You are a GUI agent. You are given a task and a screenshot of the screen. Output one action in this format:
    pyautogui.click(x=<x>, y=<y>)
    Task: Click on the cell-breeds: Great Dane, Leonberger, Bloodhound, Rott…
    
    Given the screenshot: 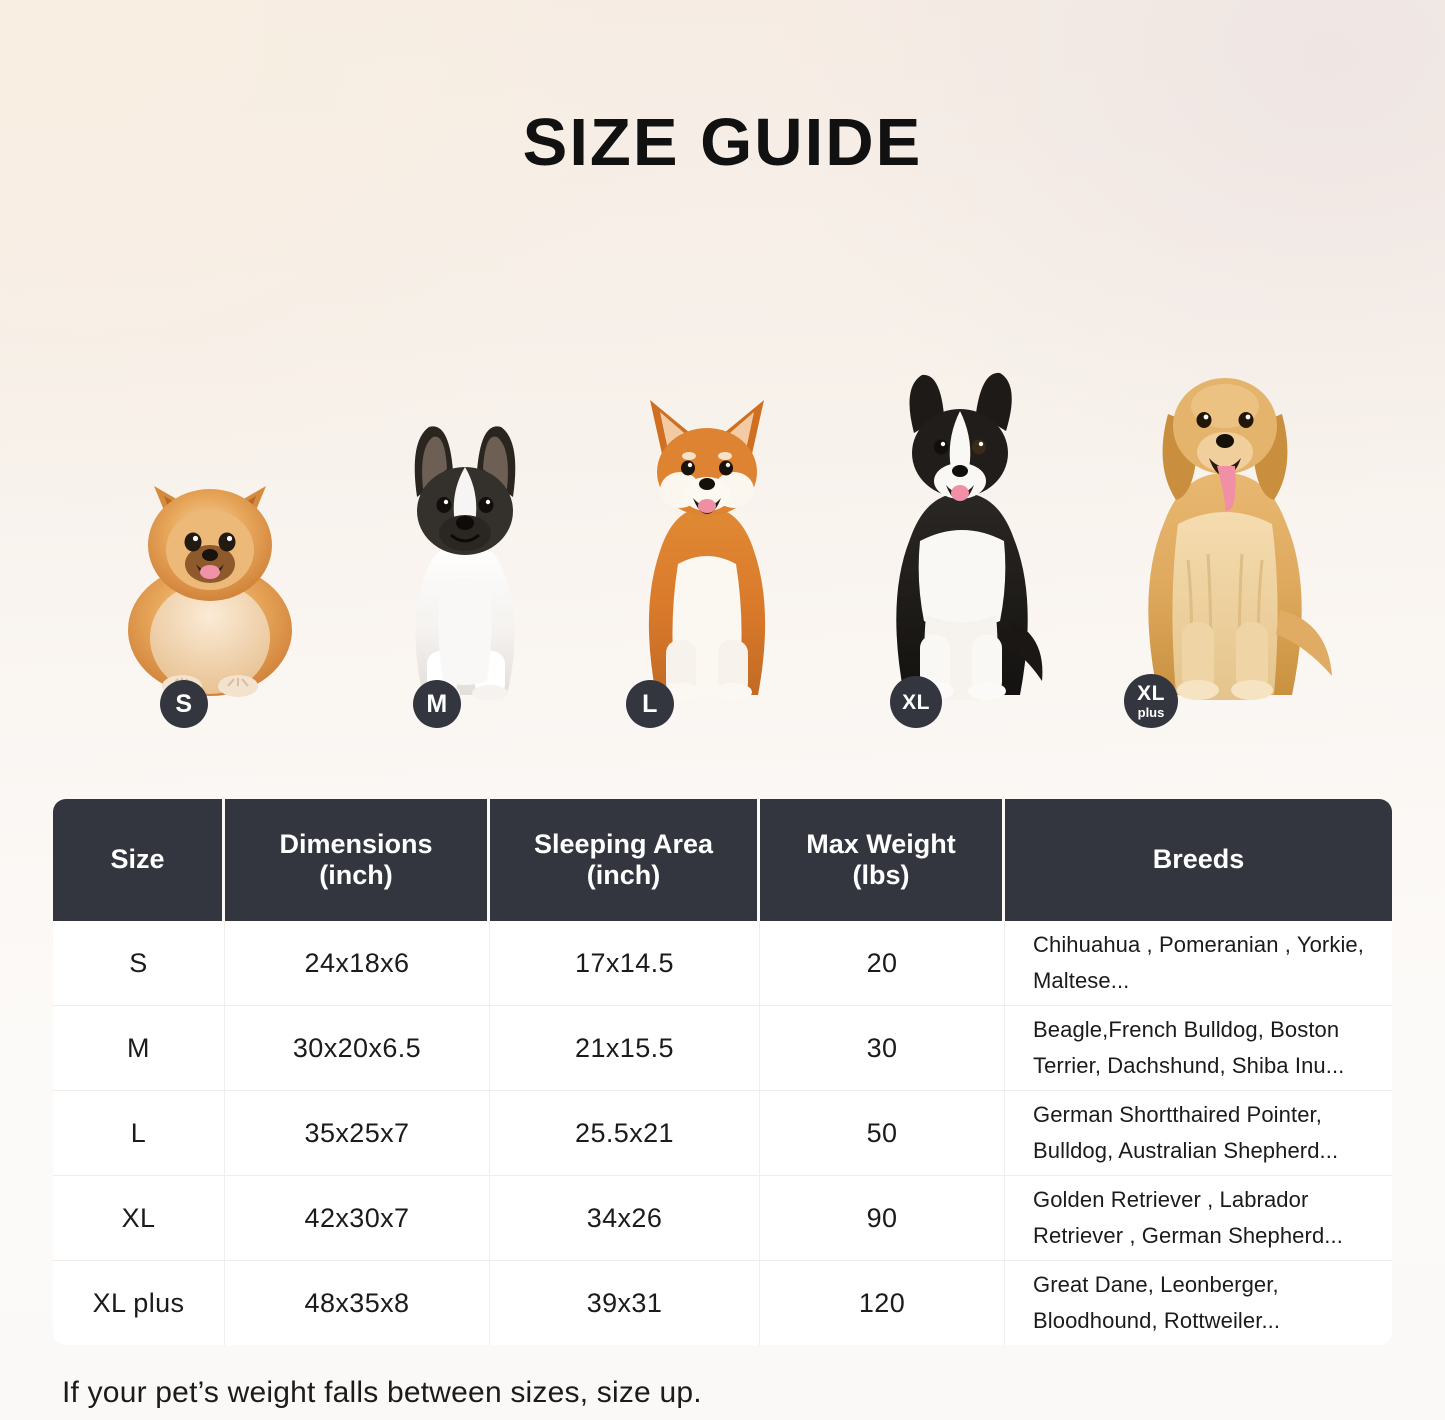 What is the action you would take?
    pyautogui.click(x=1157, y=1302)
    